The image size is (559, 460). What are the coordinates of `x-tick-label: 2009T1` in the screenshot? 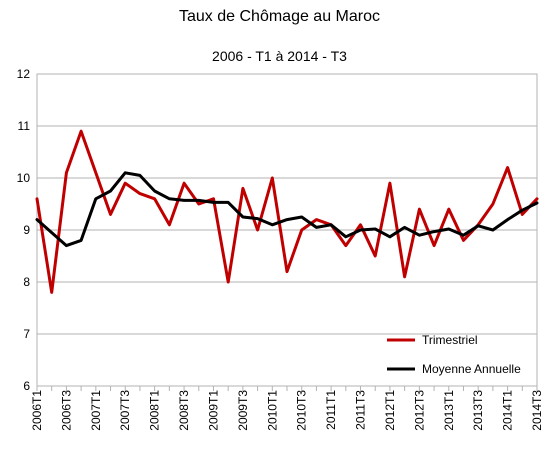 It's located at (213, 410).